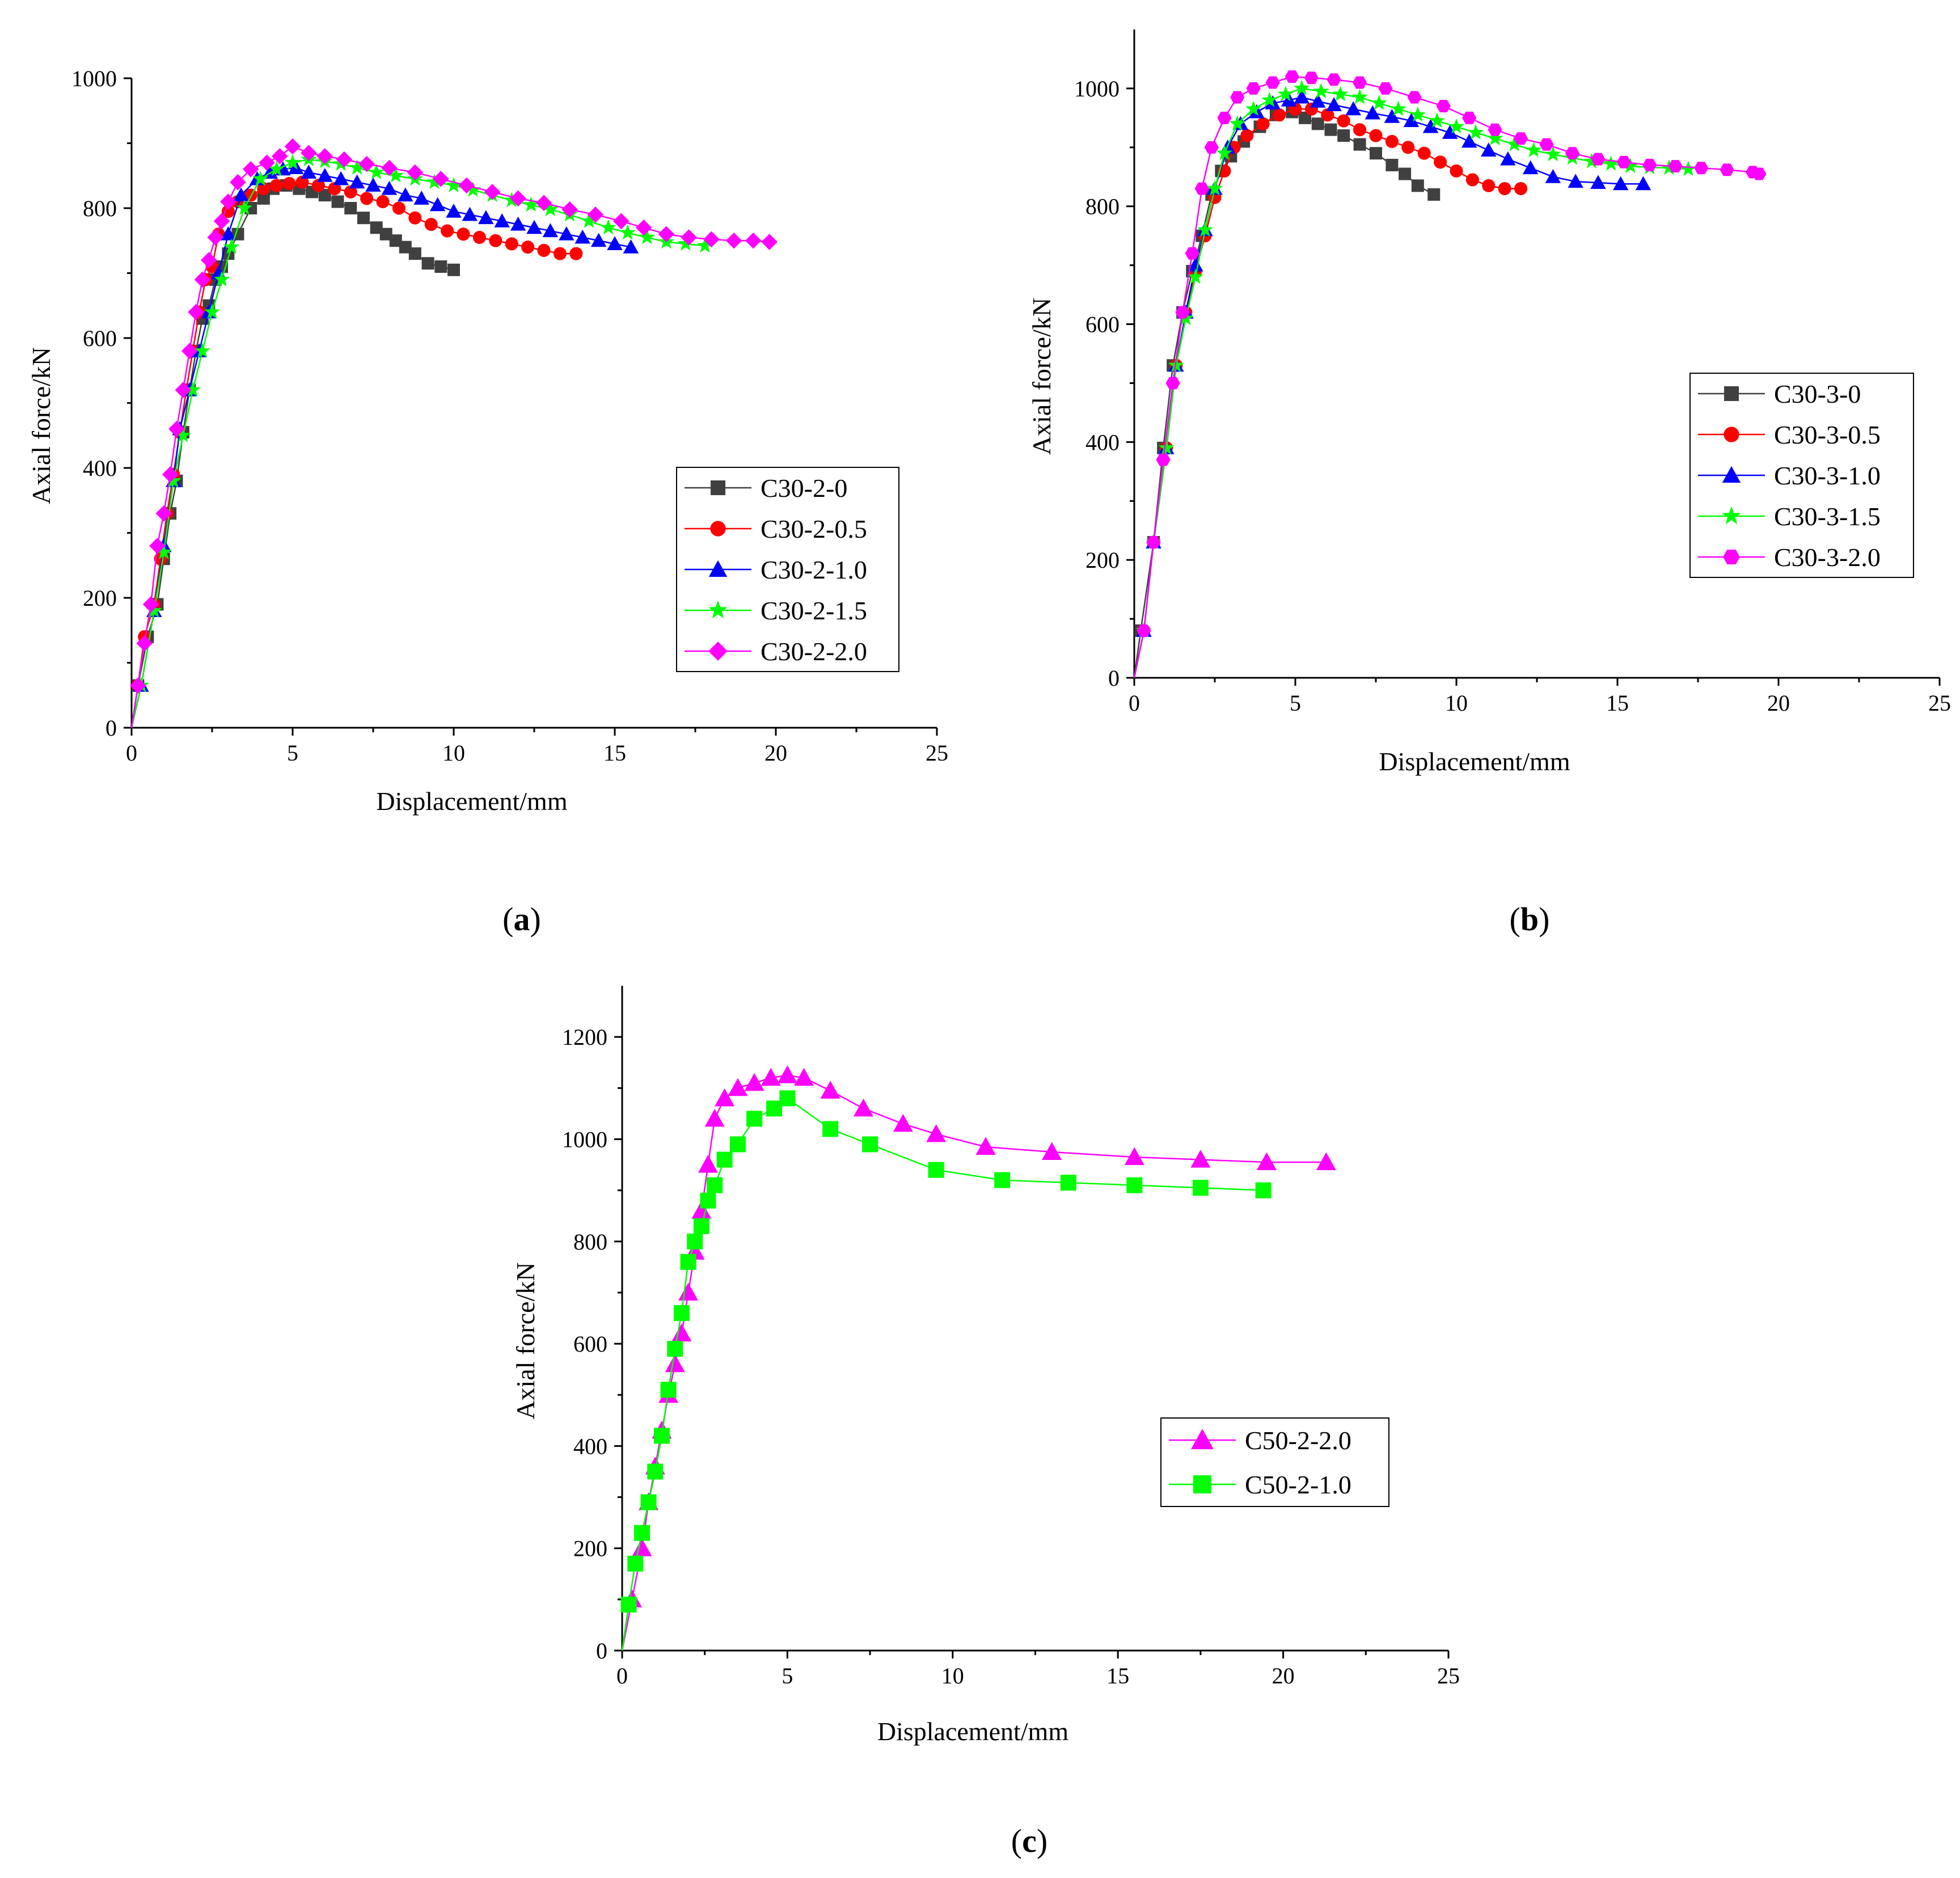 This screenshot has height=1878, width=1960. What do you see at coordinates (946, 1370) in the screenshot?
I see `series-C50-2-1.0` at bounding box center [946, 1370].